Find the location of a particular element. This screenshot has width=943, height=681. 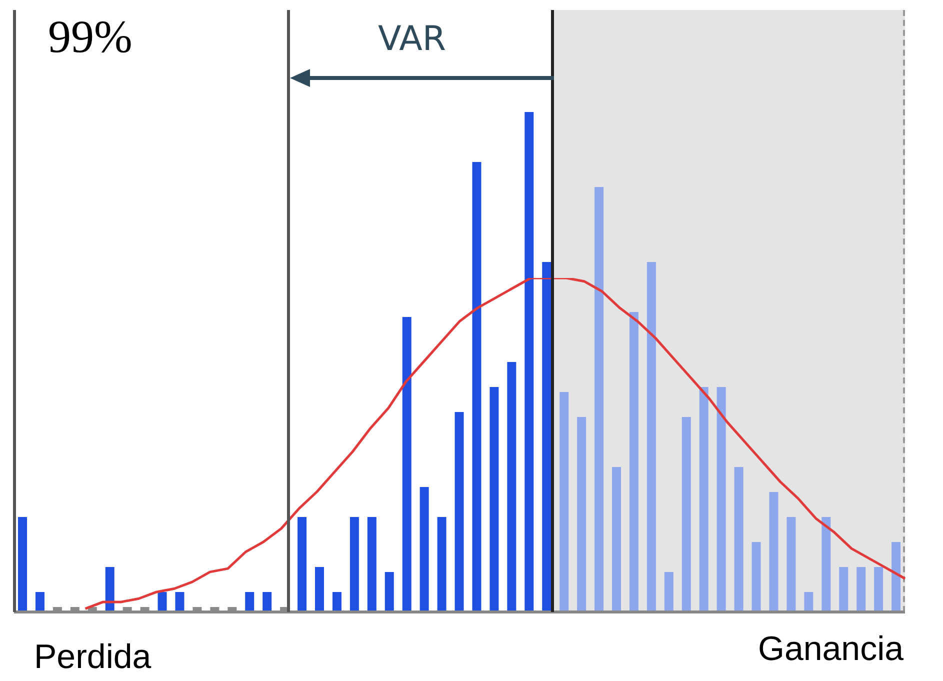

text: VAR is located at coordinates (412, 39).